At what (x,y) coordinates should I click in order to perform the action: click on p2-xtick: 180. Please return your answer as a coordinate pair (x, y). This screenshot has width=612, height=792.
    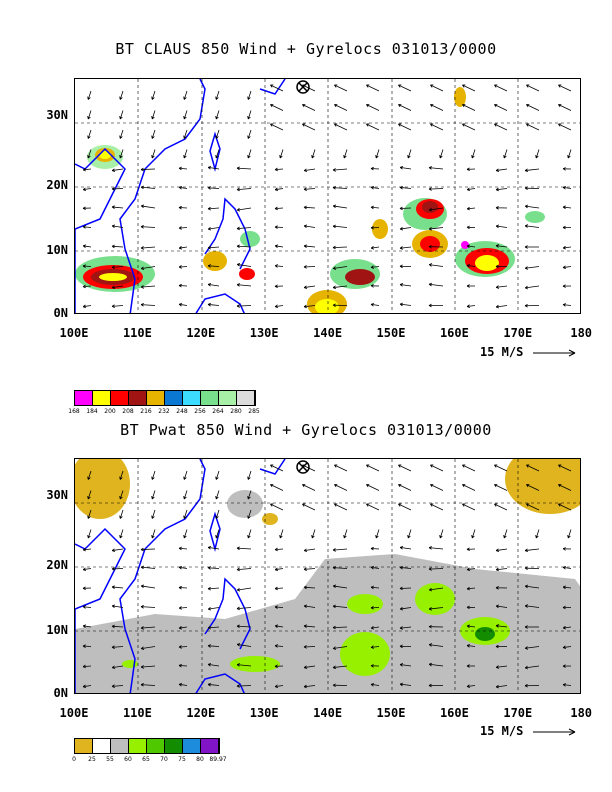
    Looking at the image, I should click on (581, 713).